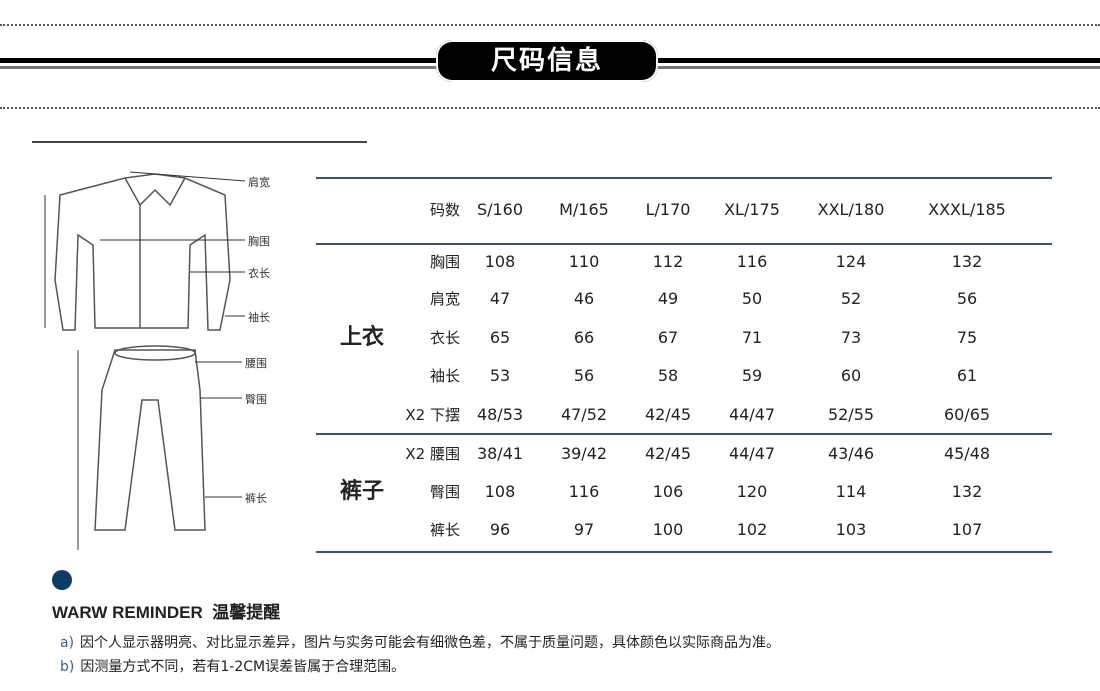  Describe the element at coordinates (668, 209) in the screenshot. I see `size-header: L/170` at that location.